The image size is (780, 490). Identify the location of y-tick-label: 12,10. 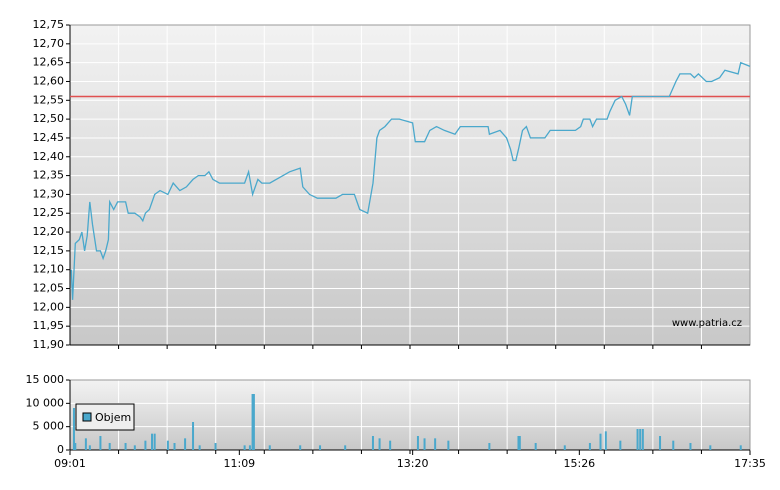
(49, 269).